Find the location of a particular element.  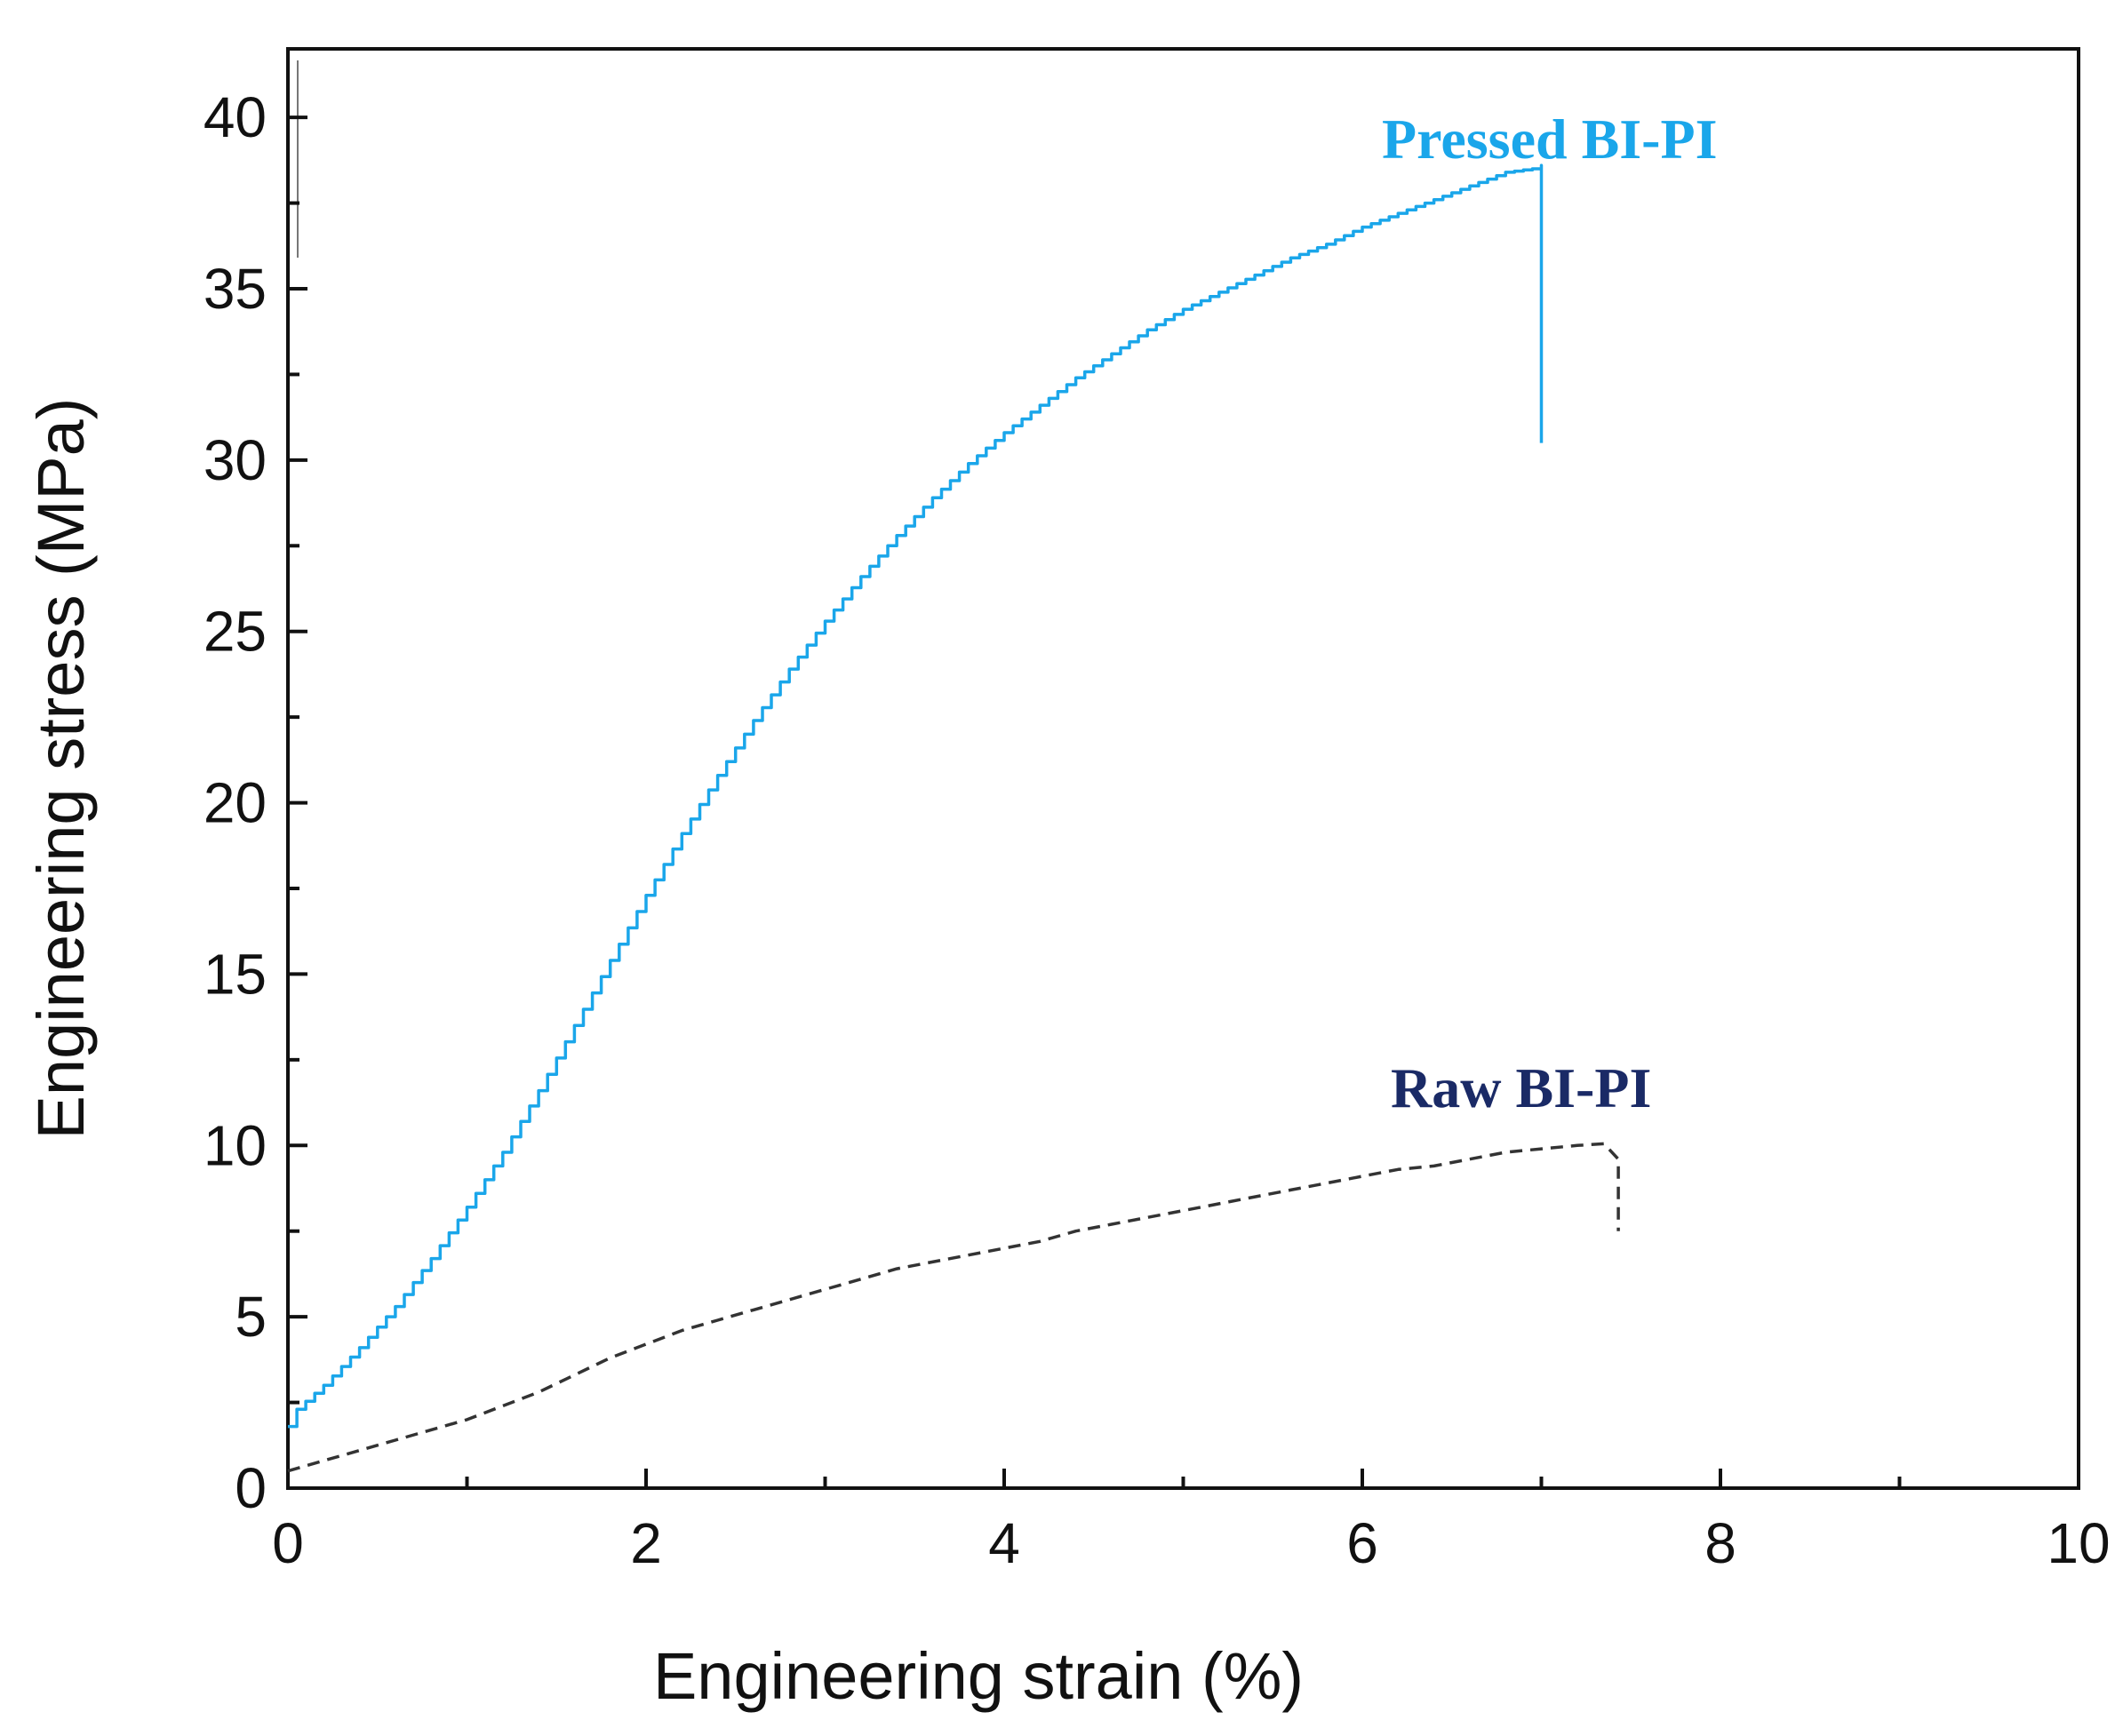

x-tick-label: 10 is located at coordinates (2078, 1543).